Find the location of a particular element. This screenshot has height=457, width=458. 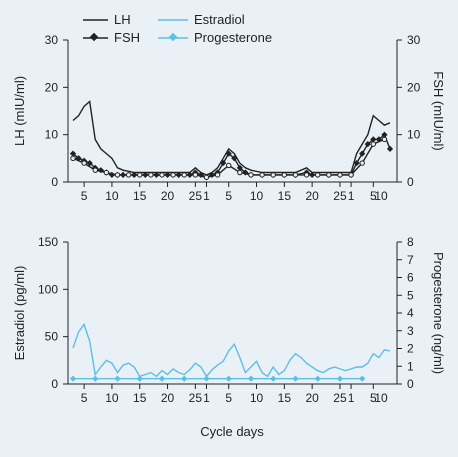

bottom-right-tick-label: 1 is located at coordinates (410, 366).